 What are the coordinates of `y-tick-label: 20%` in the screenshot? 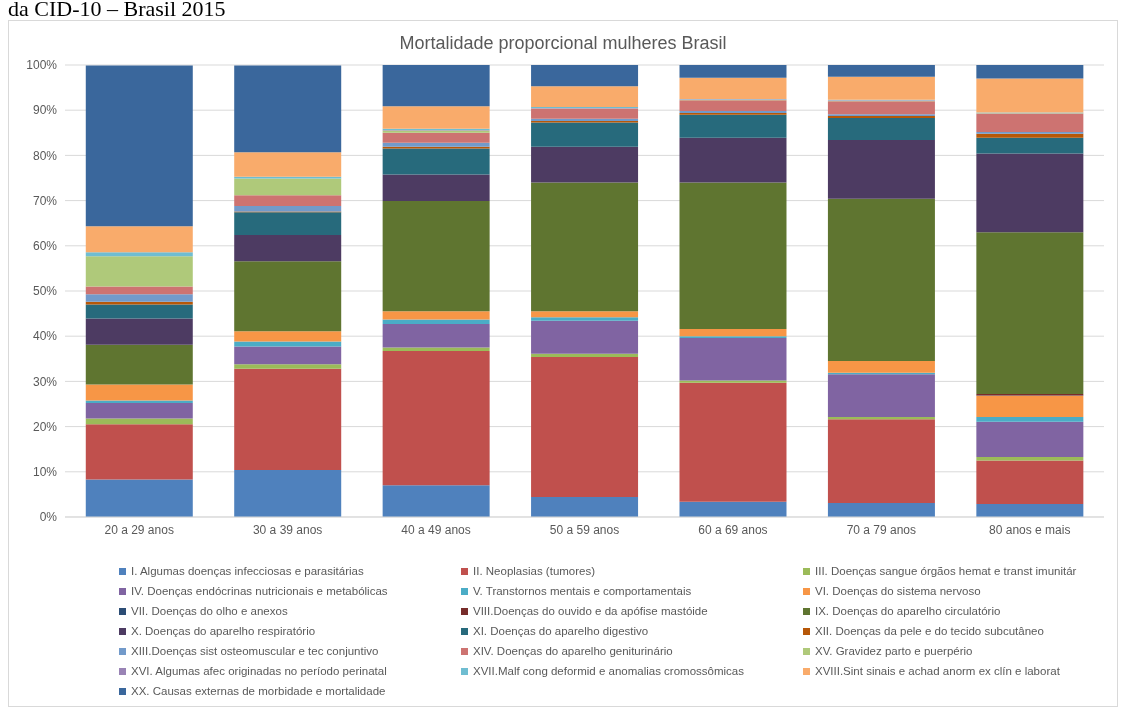 It's located at (45, 426).